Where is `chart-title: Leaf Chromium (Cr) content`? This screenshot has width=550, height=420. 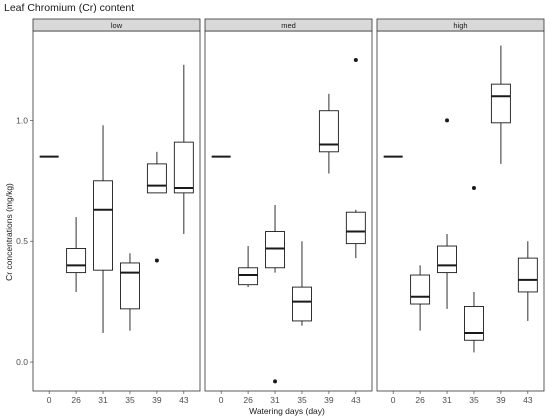 chart-title: Leaf Chromium (Cr) content is located at coordinates (69, 8).